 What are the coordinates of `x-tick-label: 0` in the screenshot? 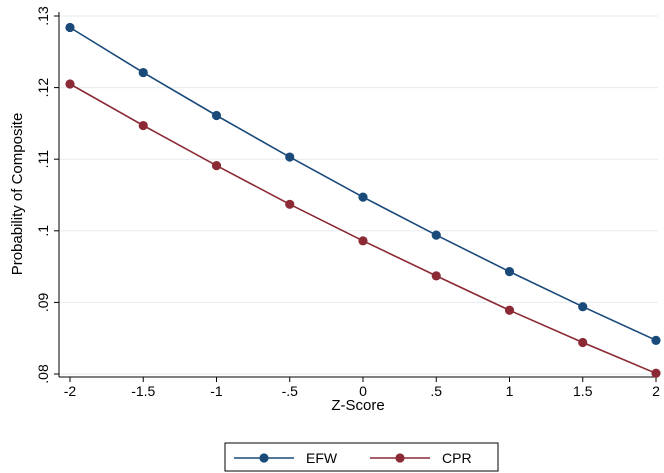 It's located at (363, 391).